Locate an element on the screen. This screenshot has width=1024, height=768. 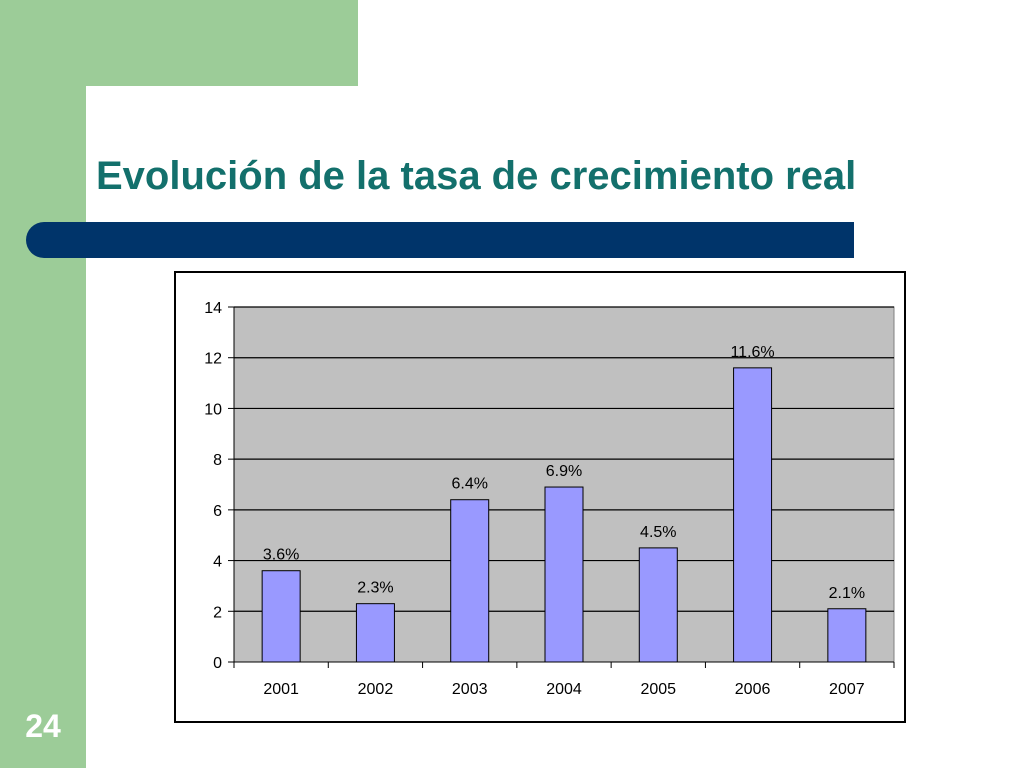
x-tick-label: 2003 is located at coordinates (470, 689).